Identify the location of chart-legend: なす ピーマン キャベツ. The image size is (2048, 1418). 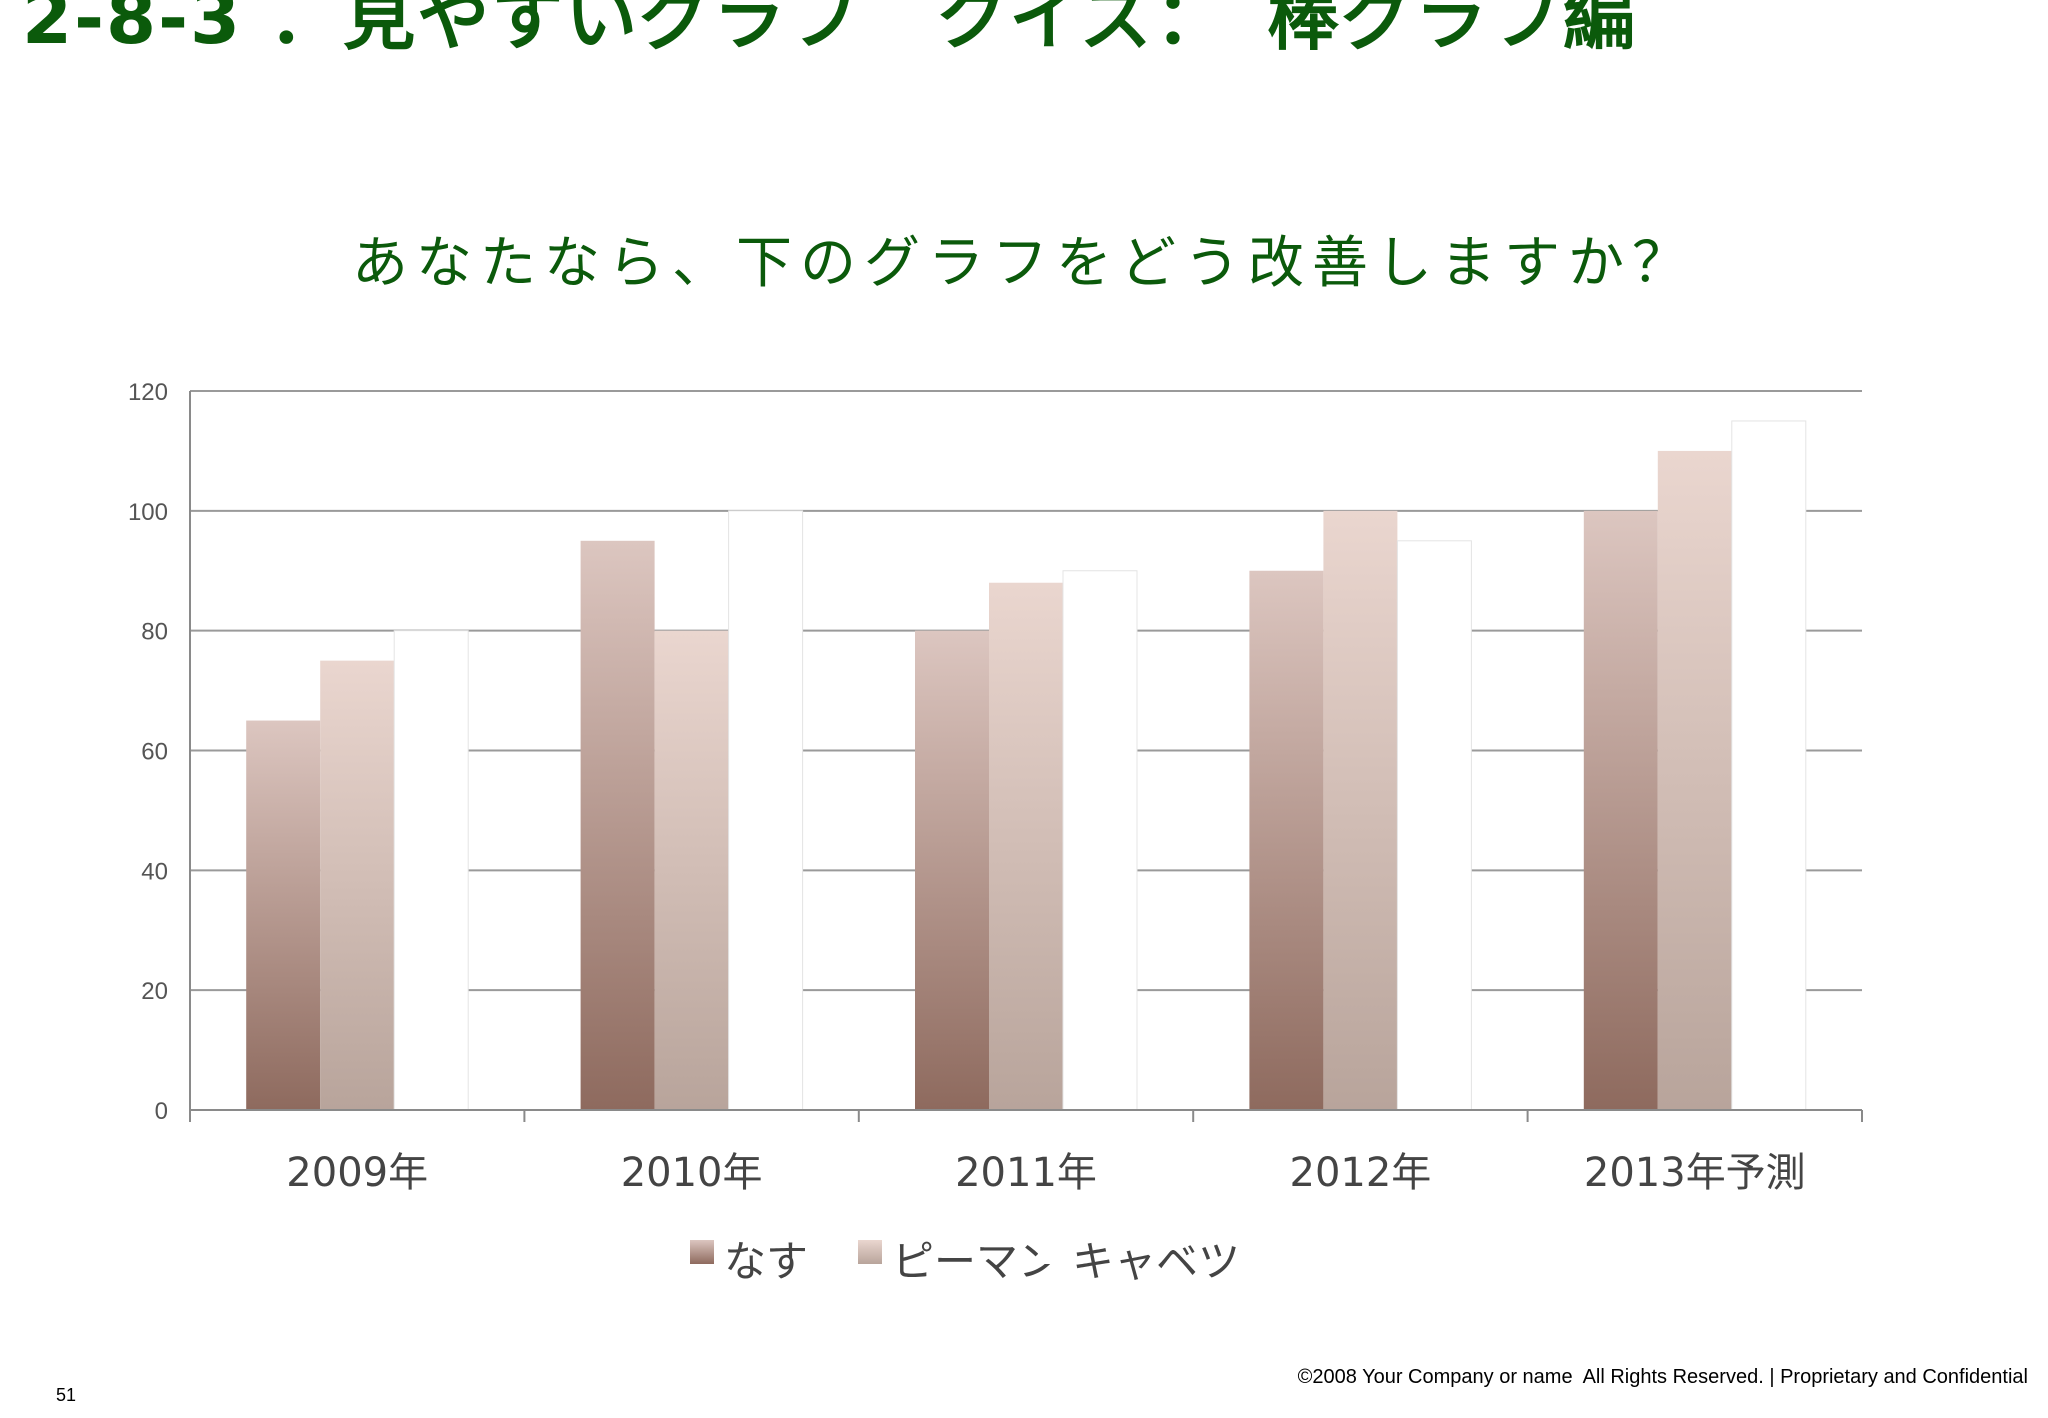
(965, 1261).